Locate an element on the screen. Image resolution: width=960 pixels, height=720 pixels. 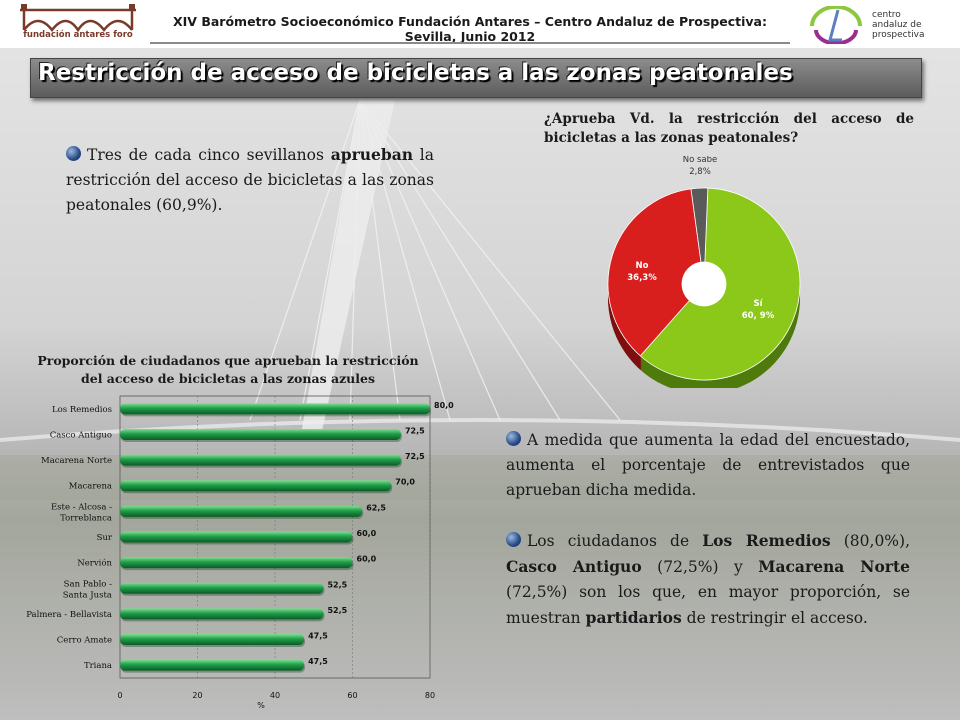
category-label-5: Sur is located at coordinates (105, 538).